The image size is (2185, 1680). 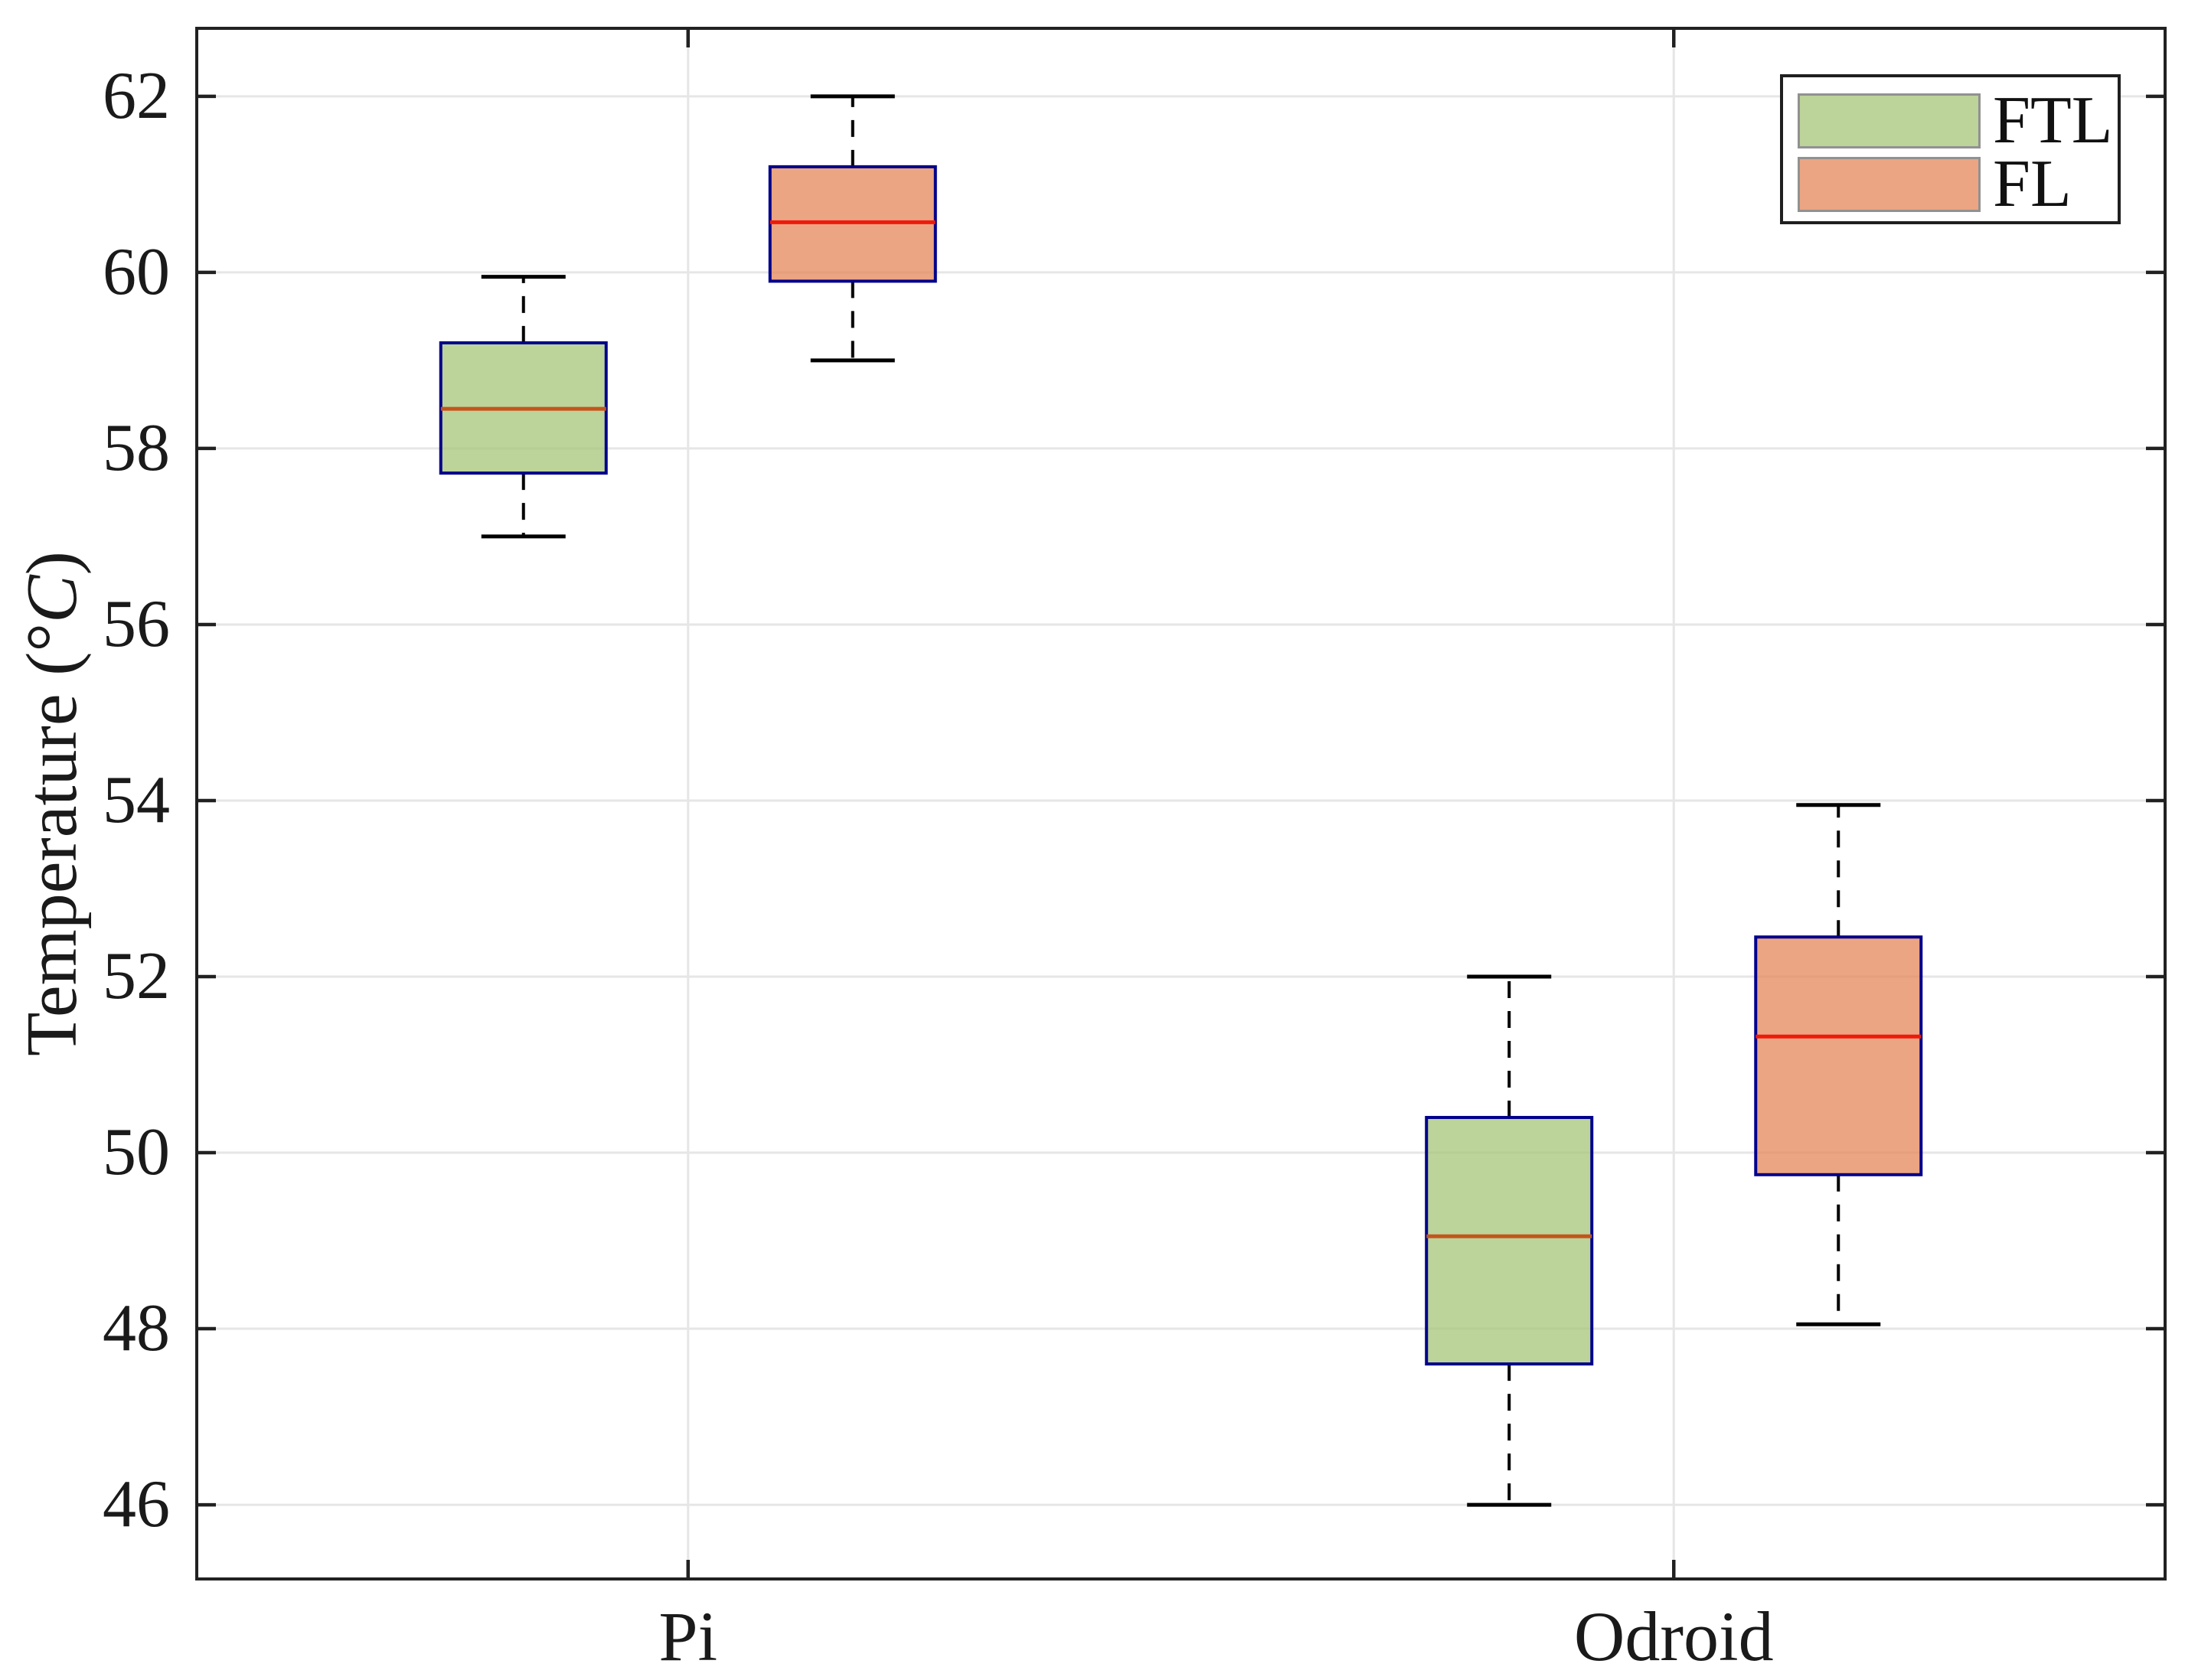 What do you see at coordinates (137, 1328) in the screenshot?
I see `y-tick-label-48: 48` at bounding box center [137, 1328].